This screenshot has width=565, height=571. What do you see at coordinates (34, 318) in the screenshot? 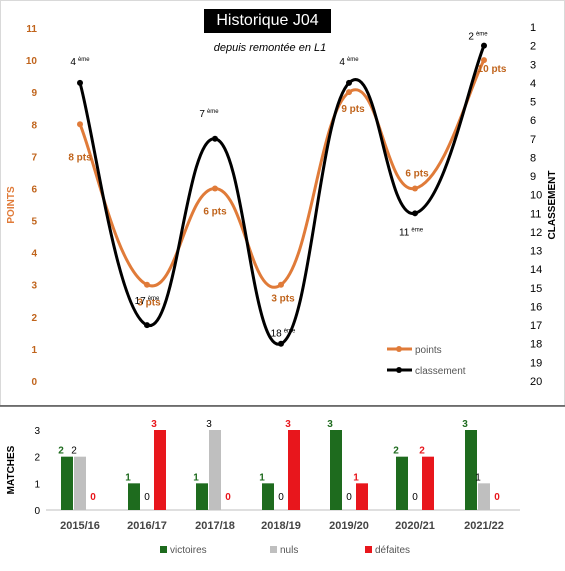
I see `y-tick-label: 2` at bounding box center [34, 318].